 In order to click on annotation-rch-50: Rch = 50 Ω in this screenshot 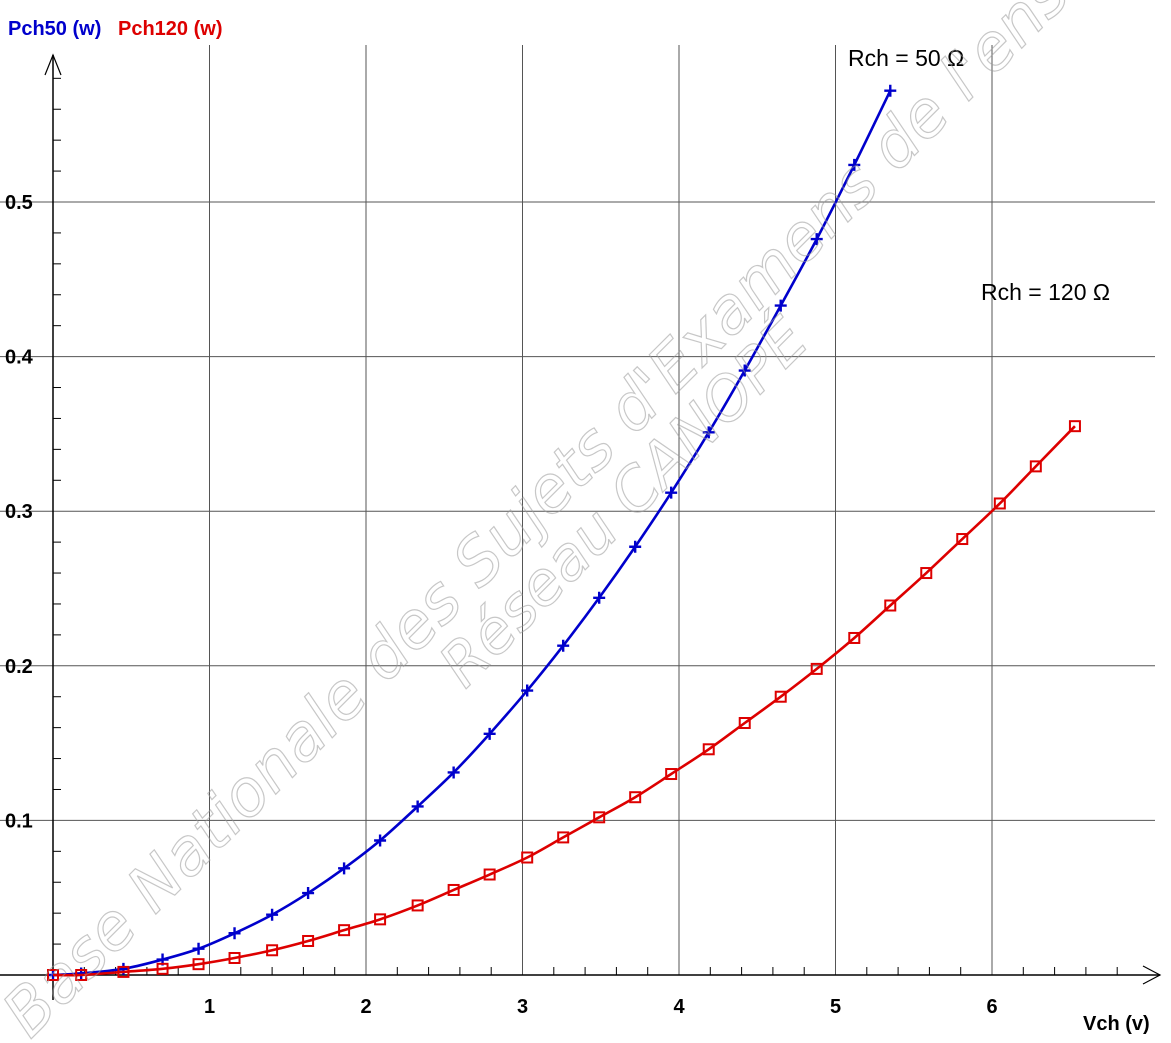, I will do `click(906, 58)`.